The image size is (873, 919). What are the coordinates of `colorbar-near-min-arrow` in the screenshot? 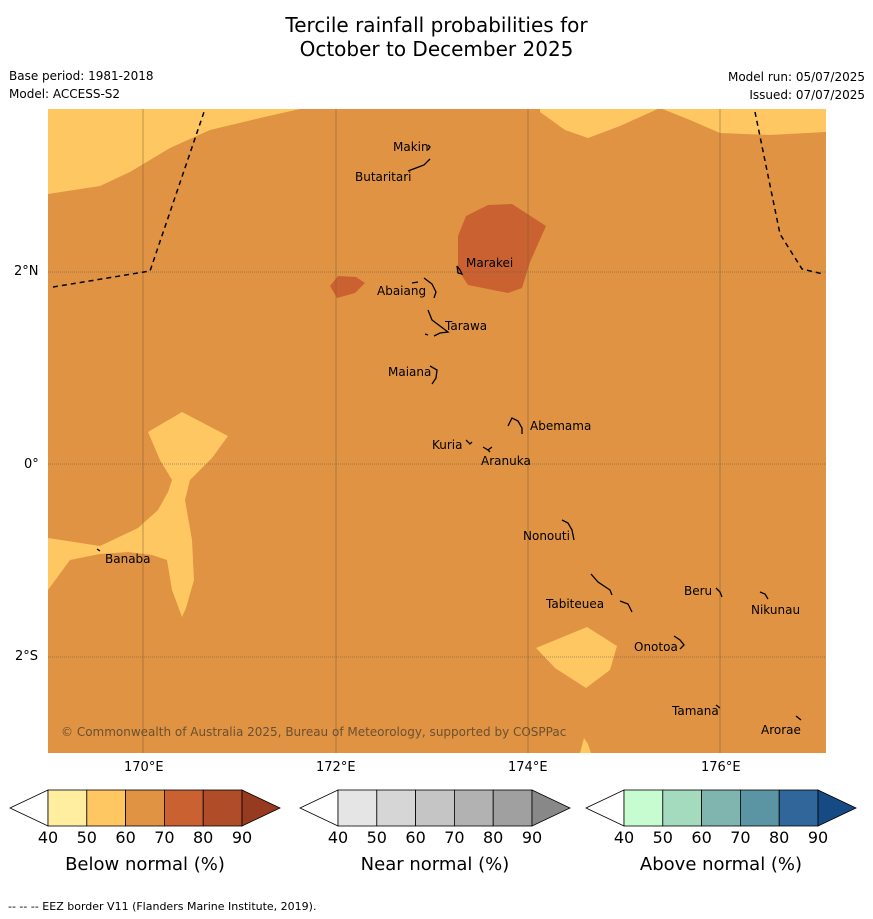 It's located at (319, 808).